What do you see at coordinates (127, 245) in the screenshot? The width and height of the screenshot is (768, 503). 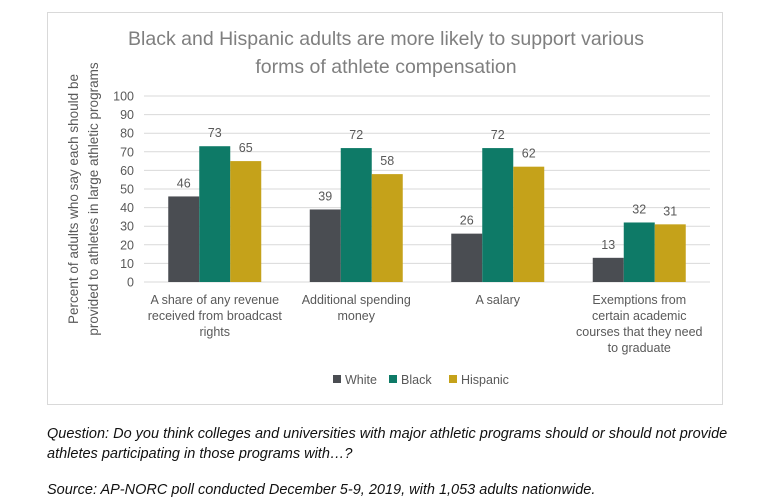 I see `y-tick-label: 20` at bounding box center [127, 245].